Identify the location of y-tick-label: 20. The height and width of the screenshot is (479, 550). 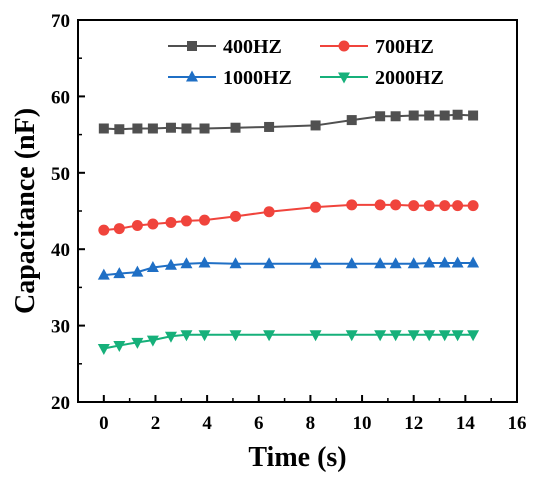
(60, 403).